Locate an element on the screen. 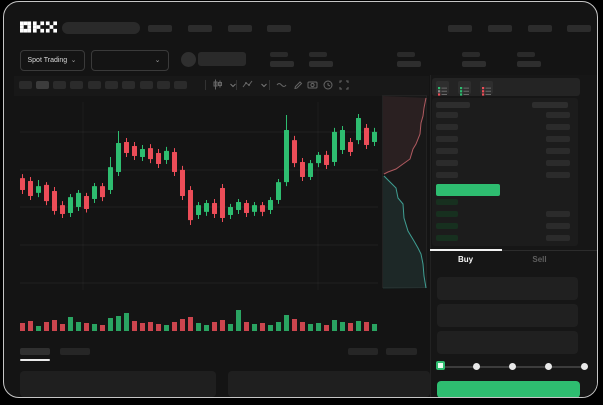 The width and height of the screenshot is (603, 405). book-bids-icon is located at coordinates (464, 88).